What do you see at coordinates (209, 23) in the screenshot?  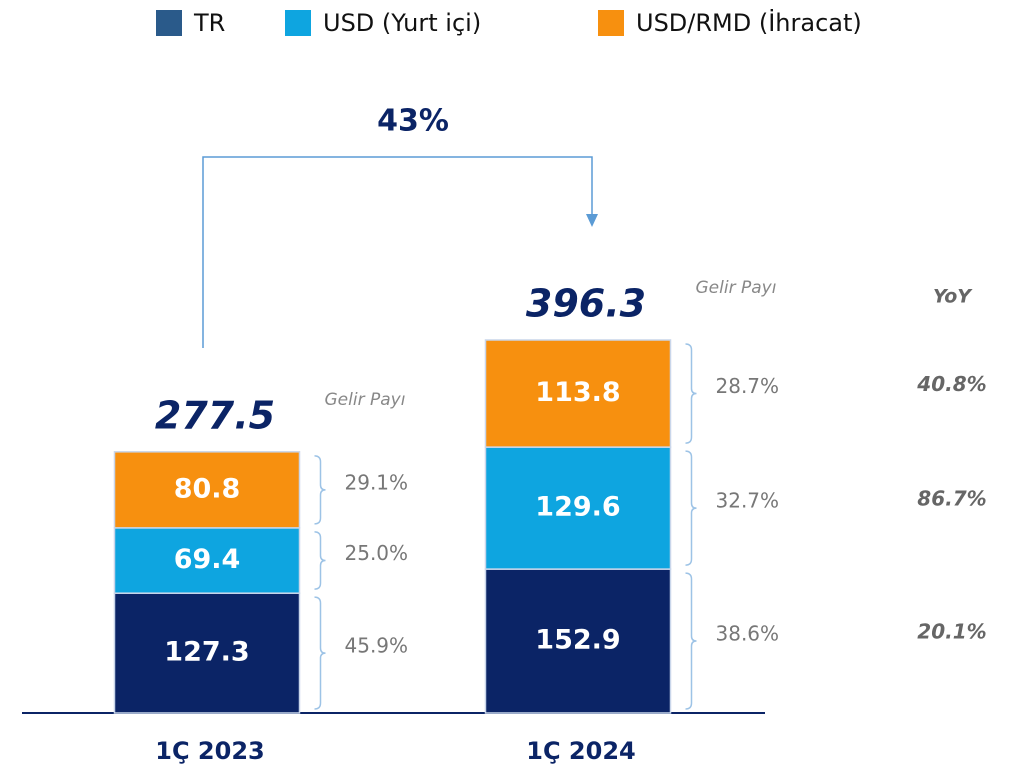 I see `legend-label: TR` at bounding box center [209, 23].